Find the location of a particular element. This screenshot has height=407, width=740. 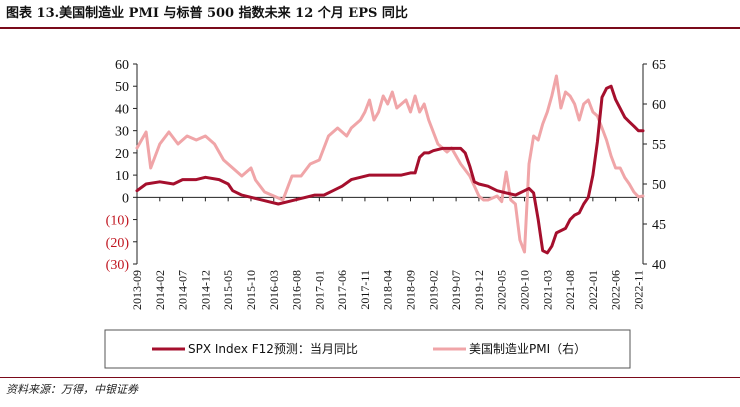

footer-rule is located at coordinates (370, 377).